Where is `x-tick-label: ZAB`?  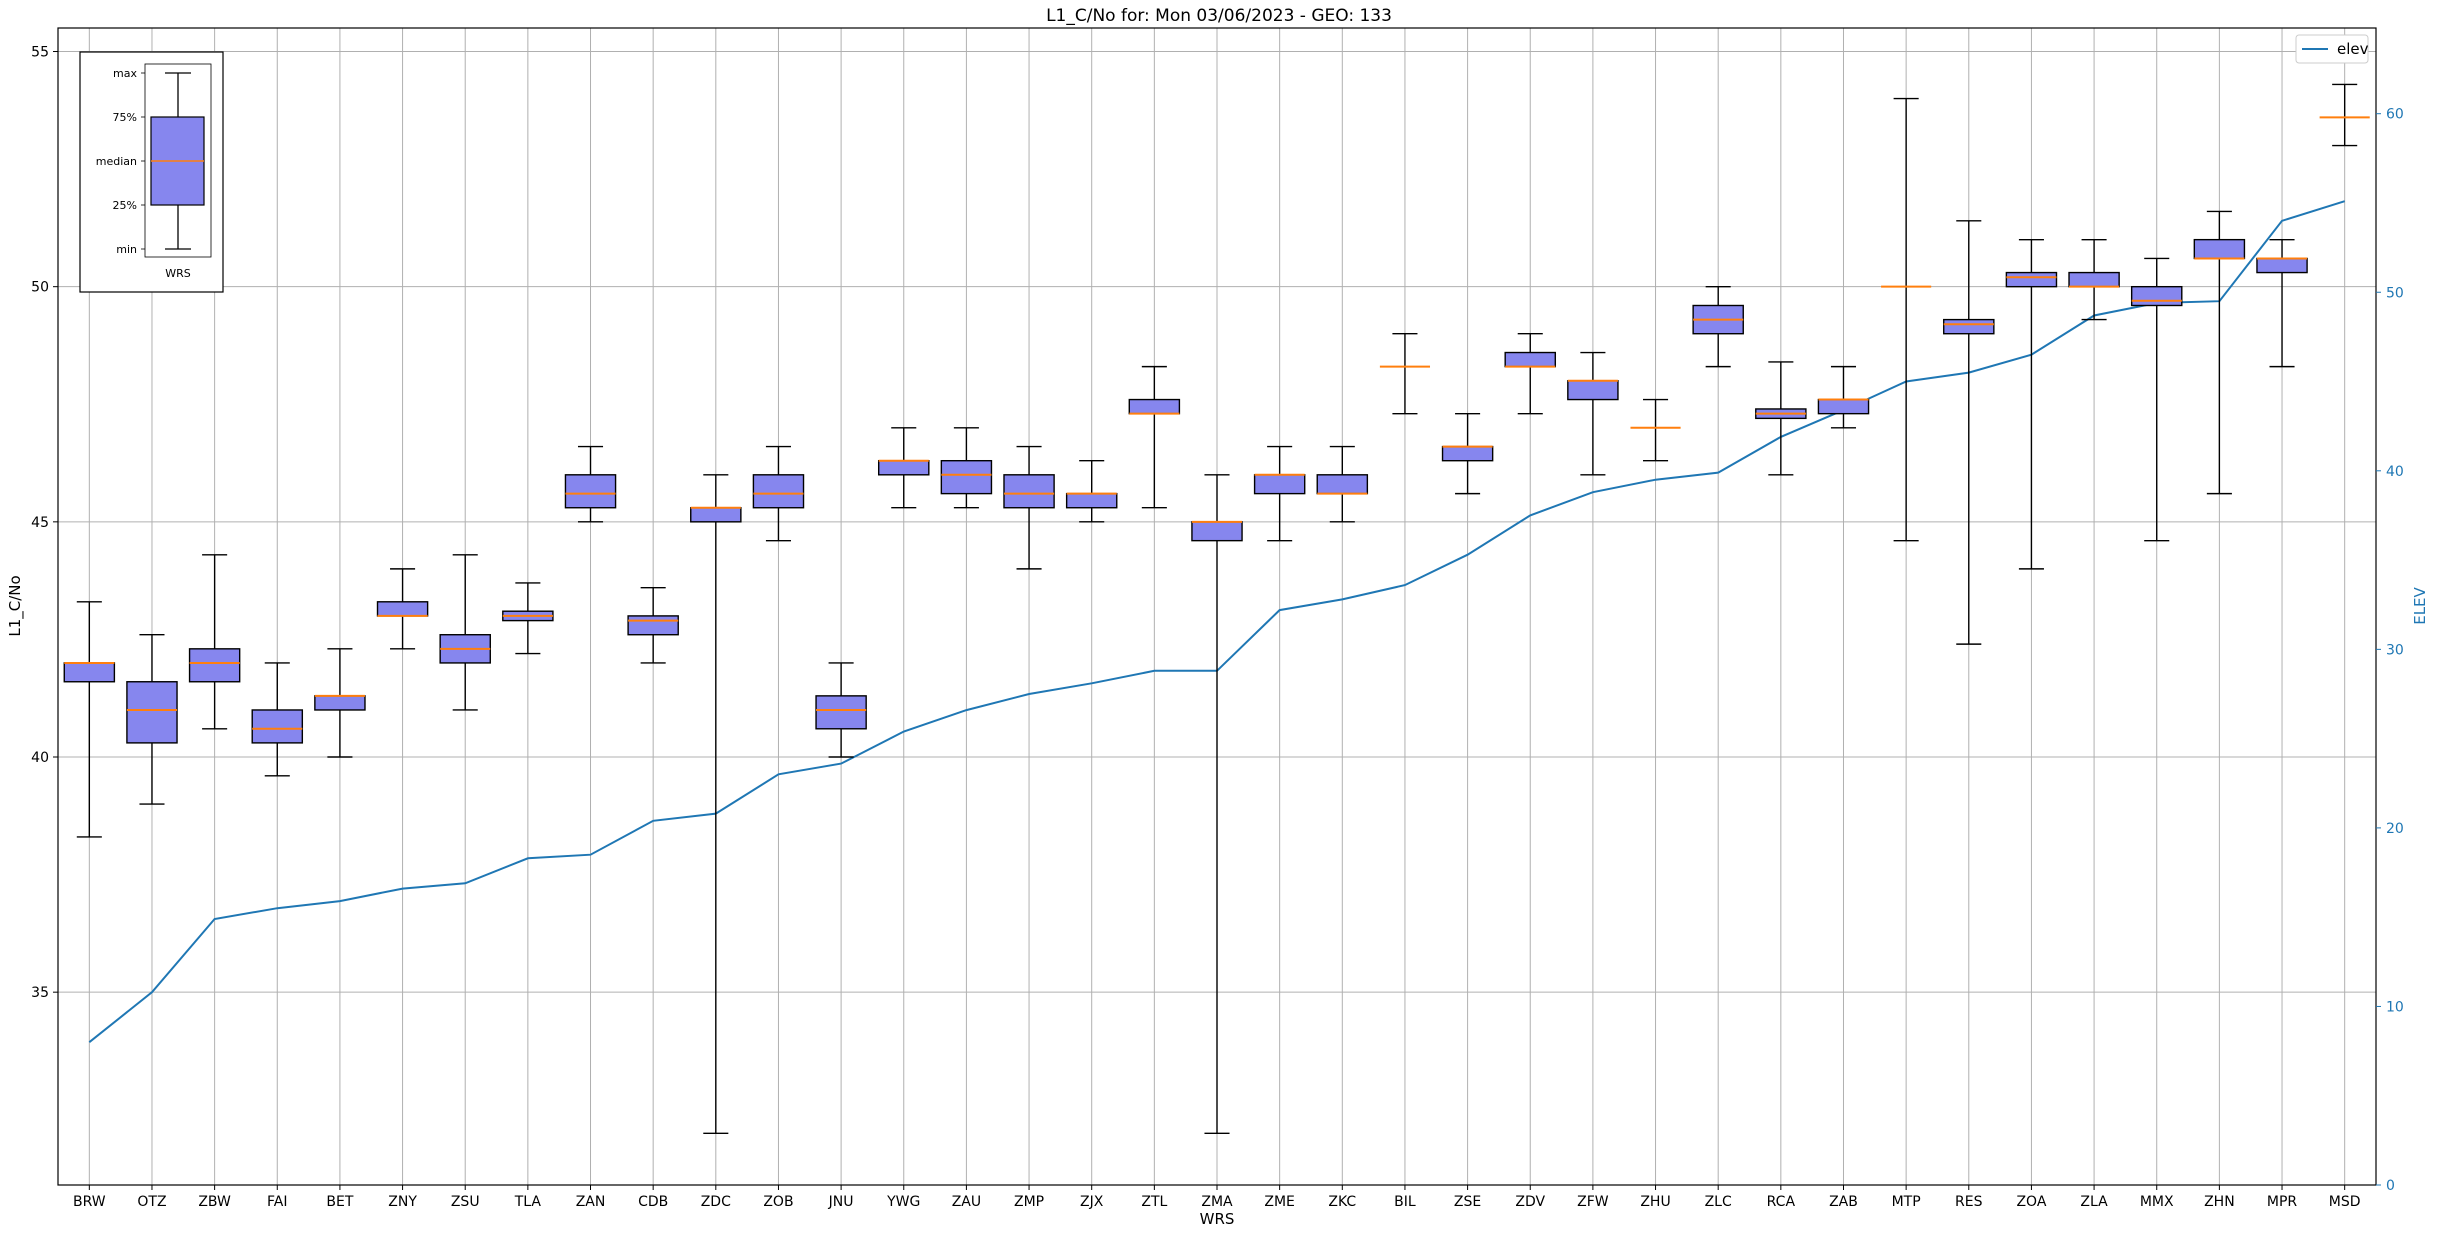
x-tick-label: ZAB is located at coordinates (1843, 1202).